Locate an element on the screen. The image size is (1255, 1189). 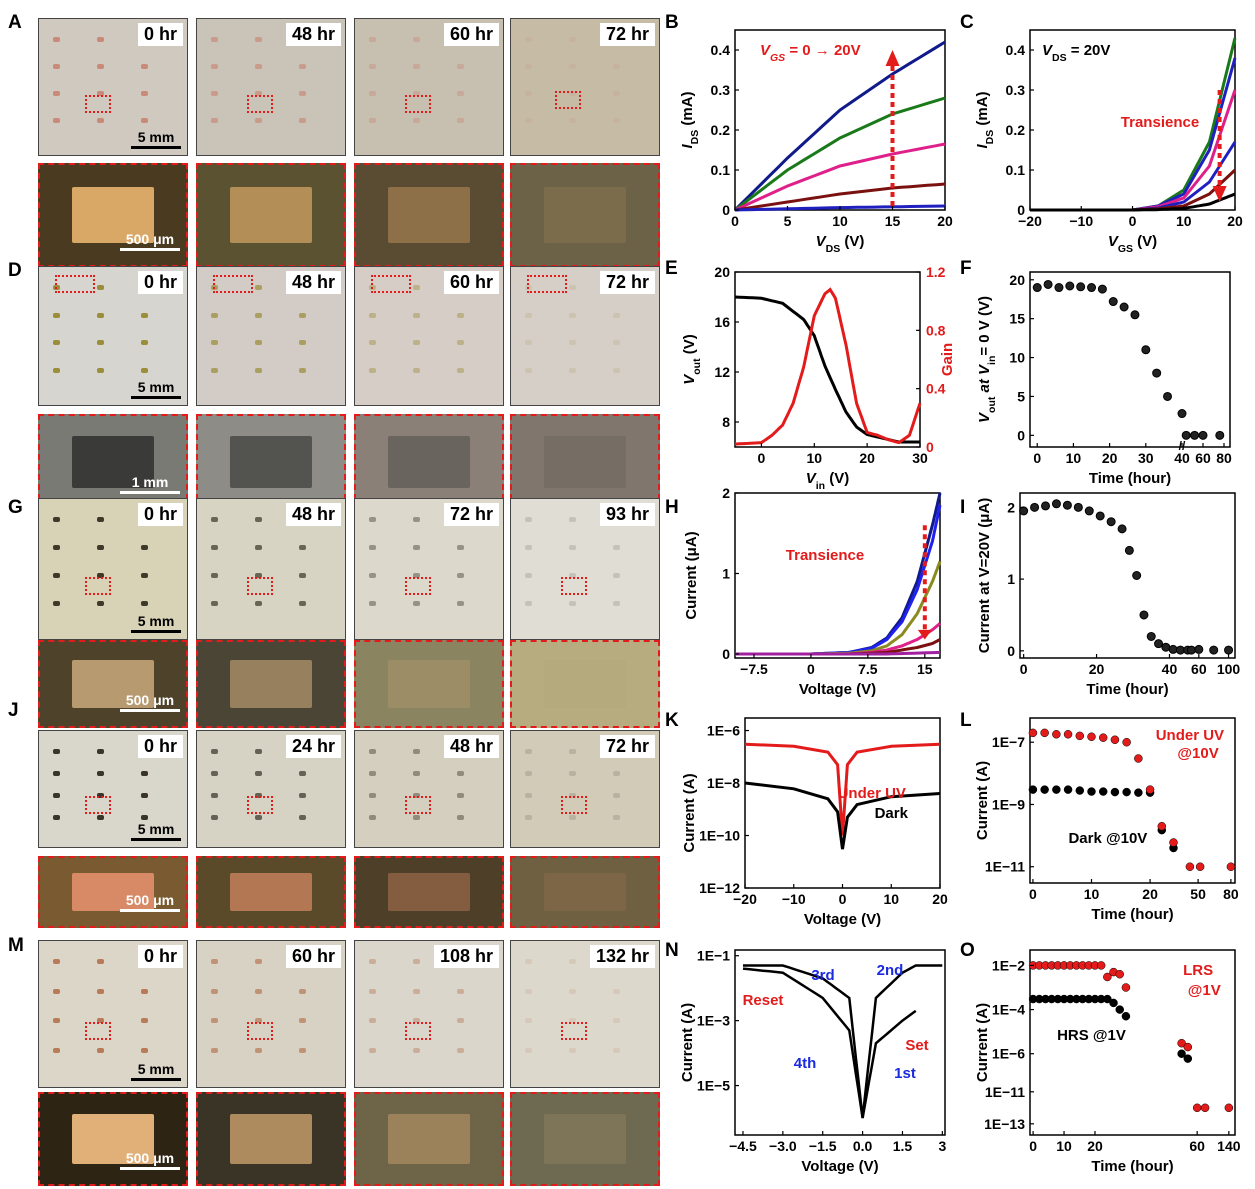
zoom-scale-line is located at coordinates (150, 249).